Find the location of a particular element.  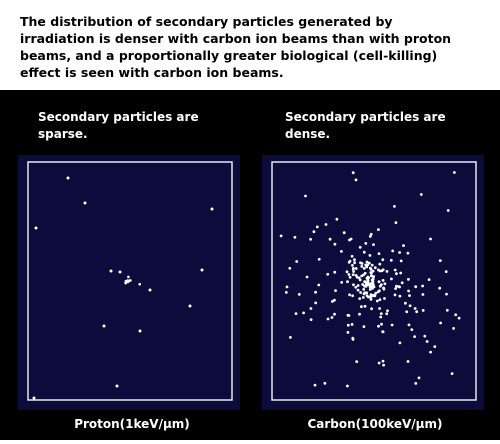

panel-label: Carbon(100keV/μm) is located at coordinates (374, 424).